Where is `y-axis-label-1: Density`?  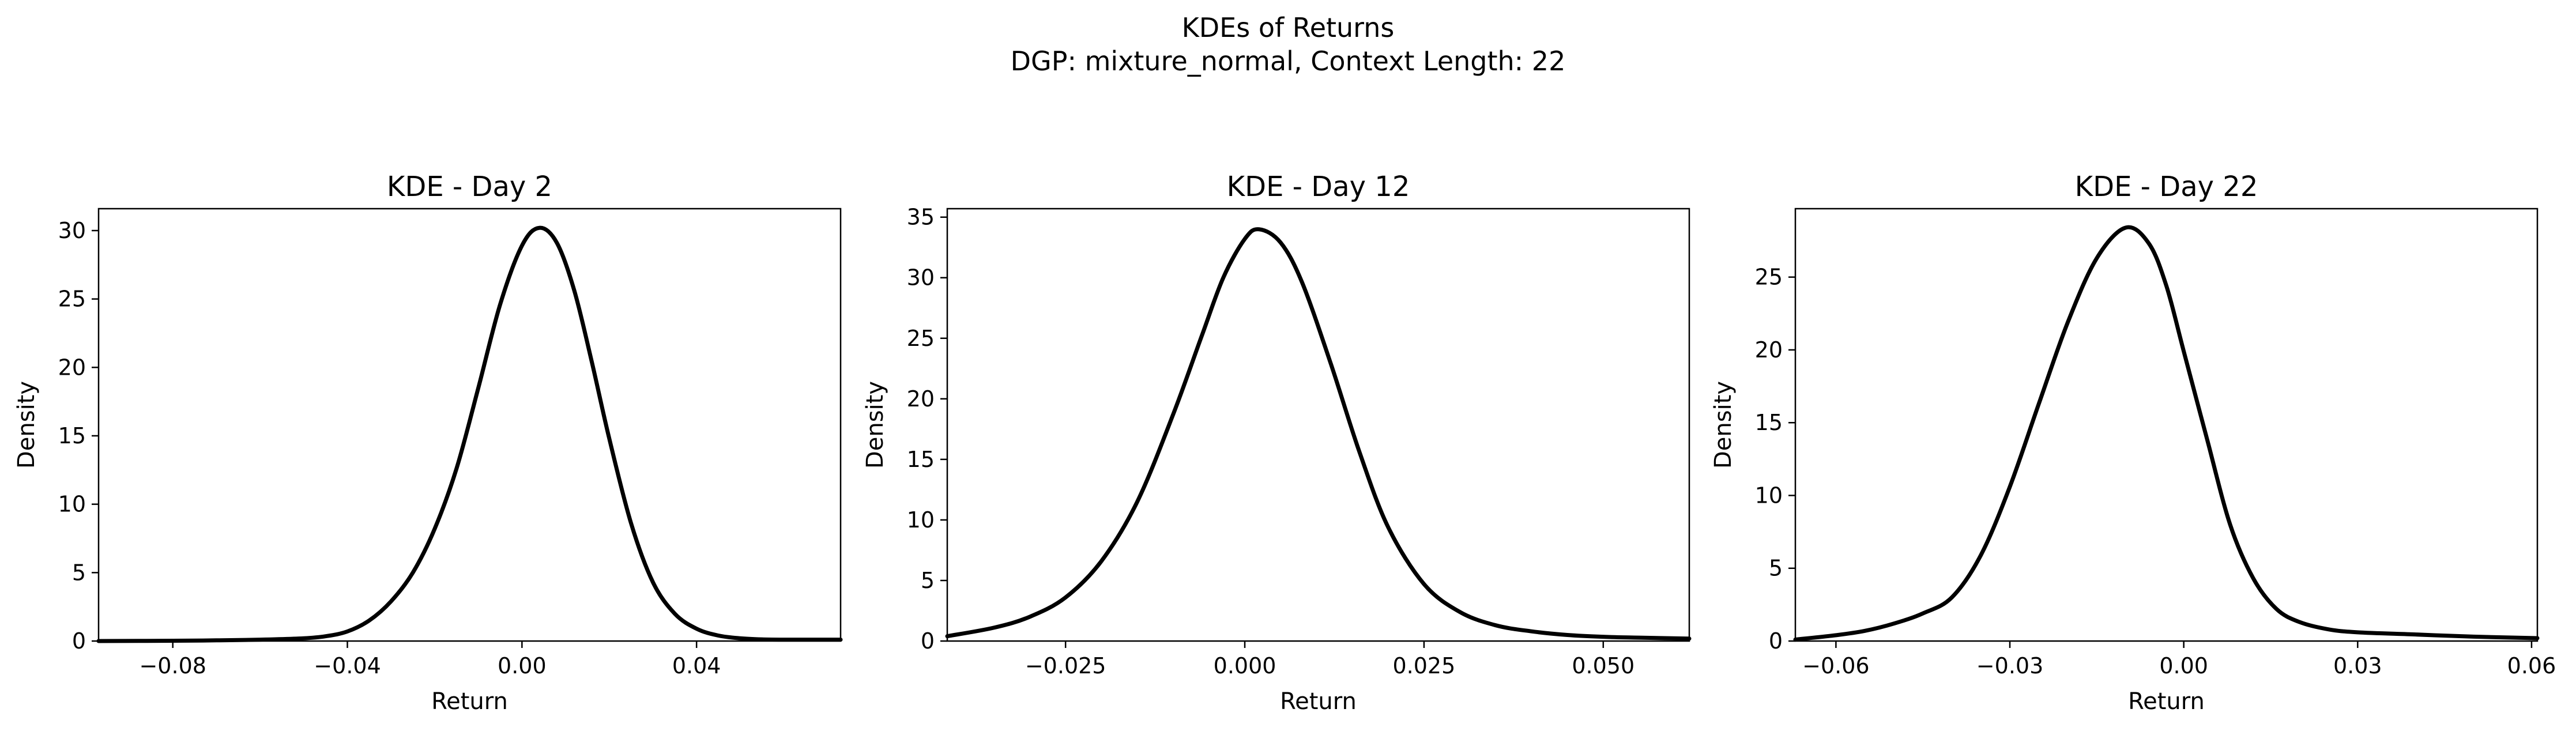 y-axis-label-1: Density is located at coordinates (26, 425).